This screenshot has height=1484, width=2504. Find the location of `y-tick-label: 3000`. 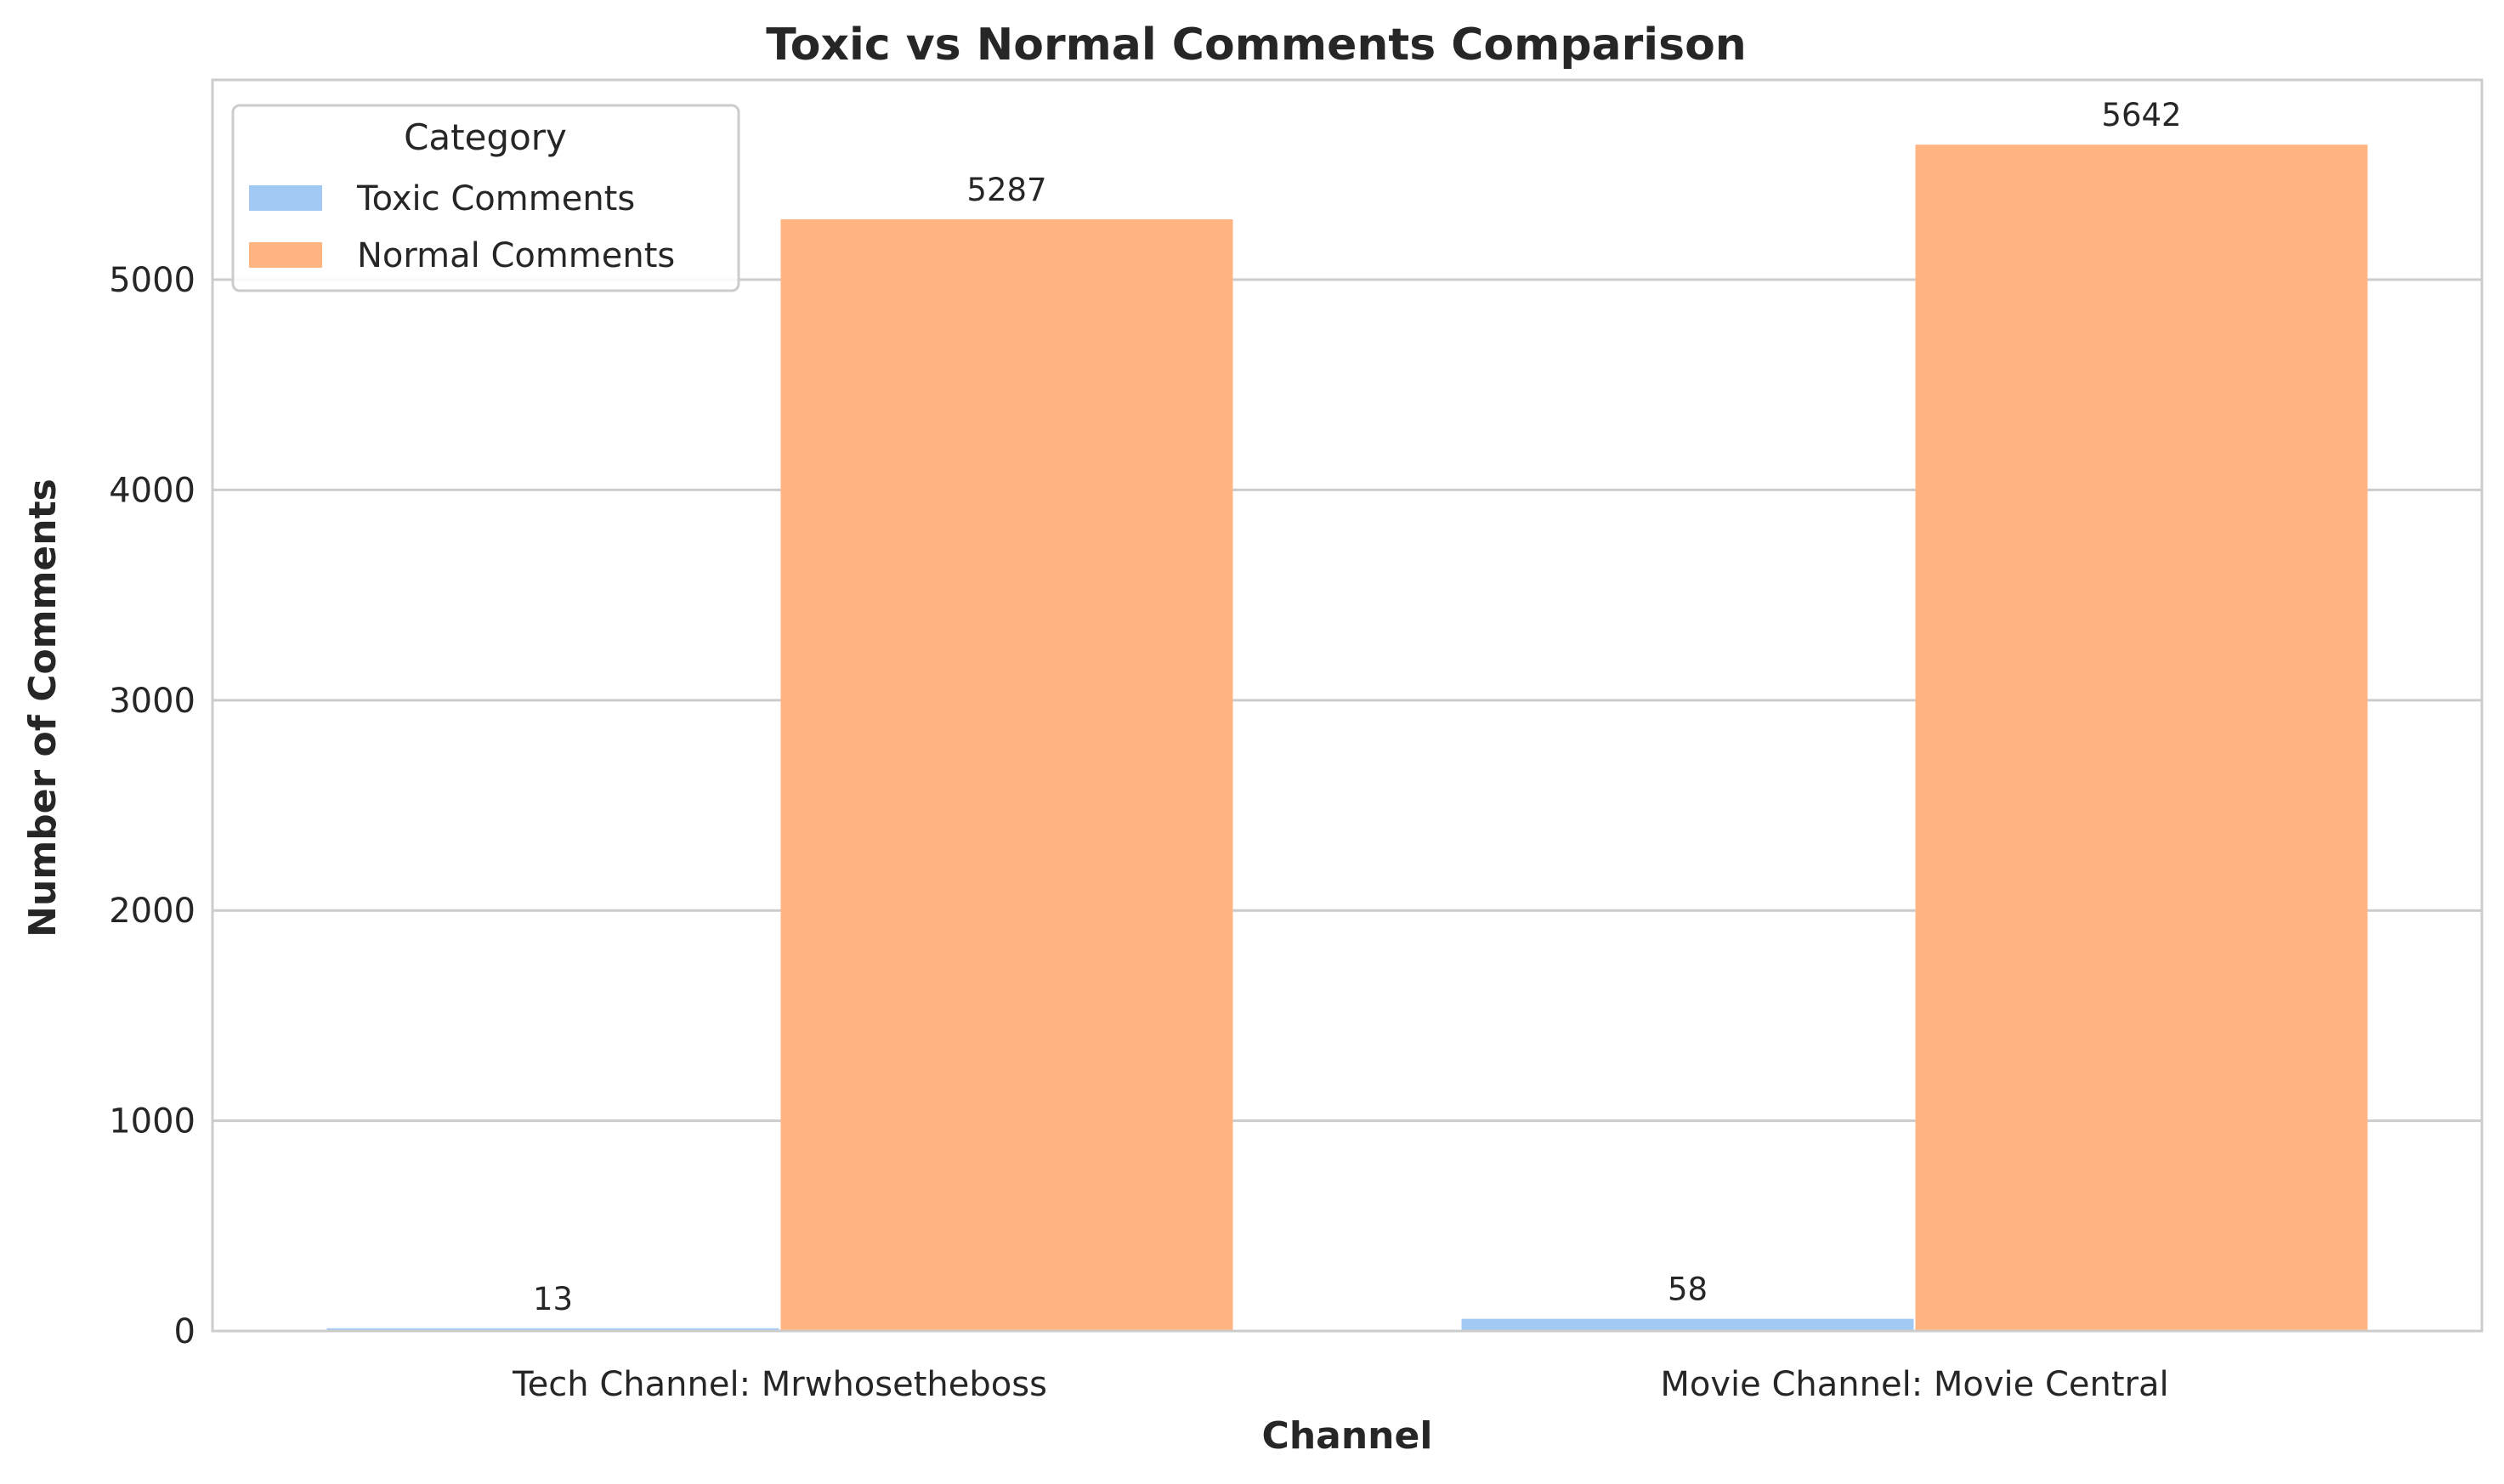

y-tick-label: 3000 is located at coordinates (152, 701).